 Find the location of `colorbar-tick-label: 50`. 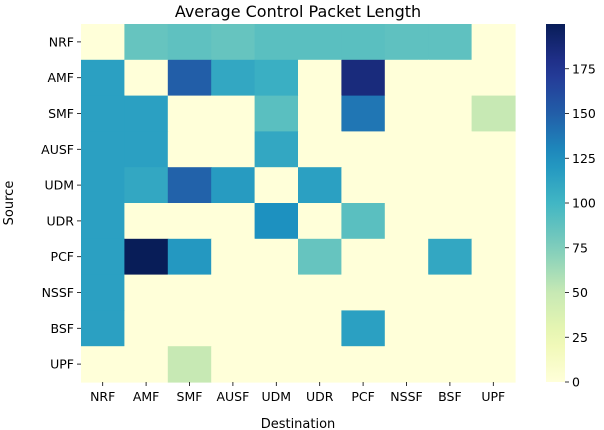

colorbar-tick-label: 50 is located at coordinates (580, 292).